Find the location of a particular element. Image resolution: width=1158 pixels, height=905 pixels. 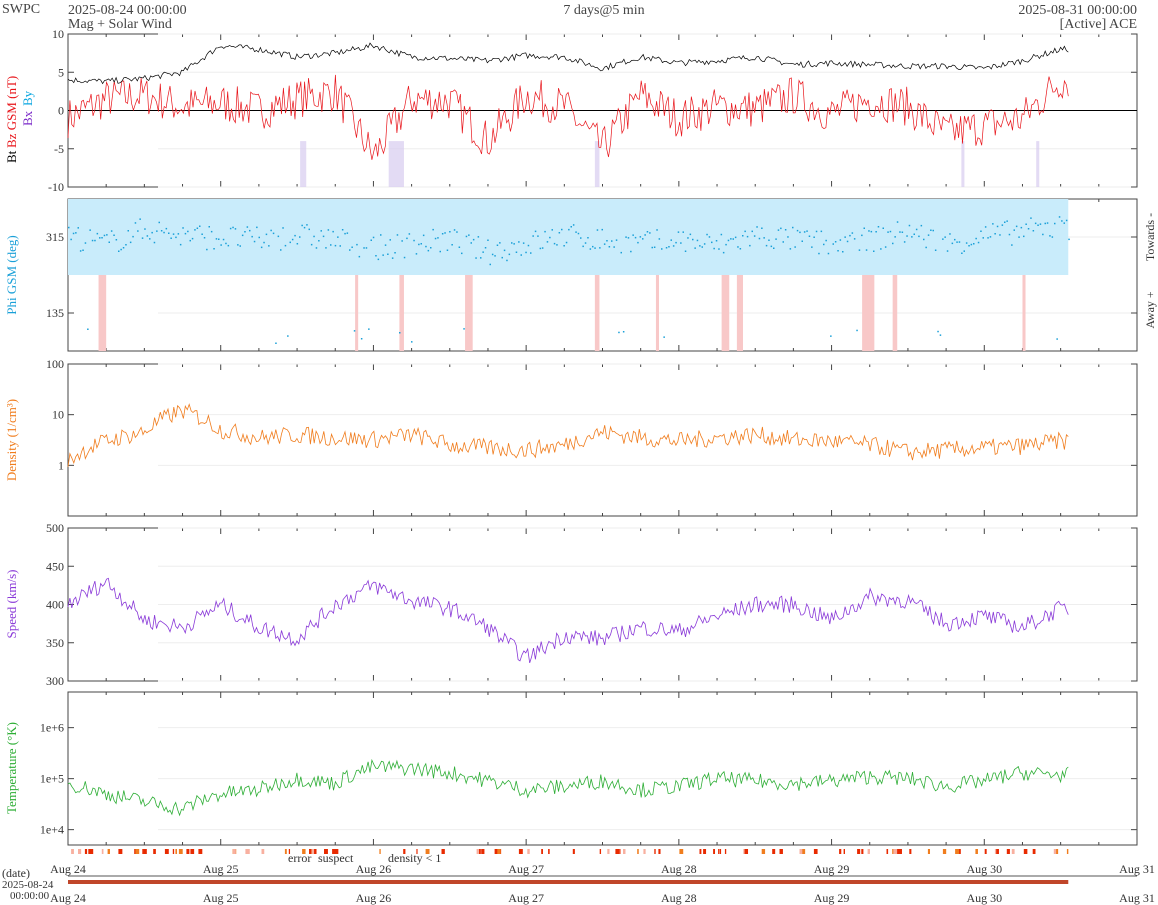

speed-axis-label: Speed (km/s) is located at coordinates (11, 604).